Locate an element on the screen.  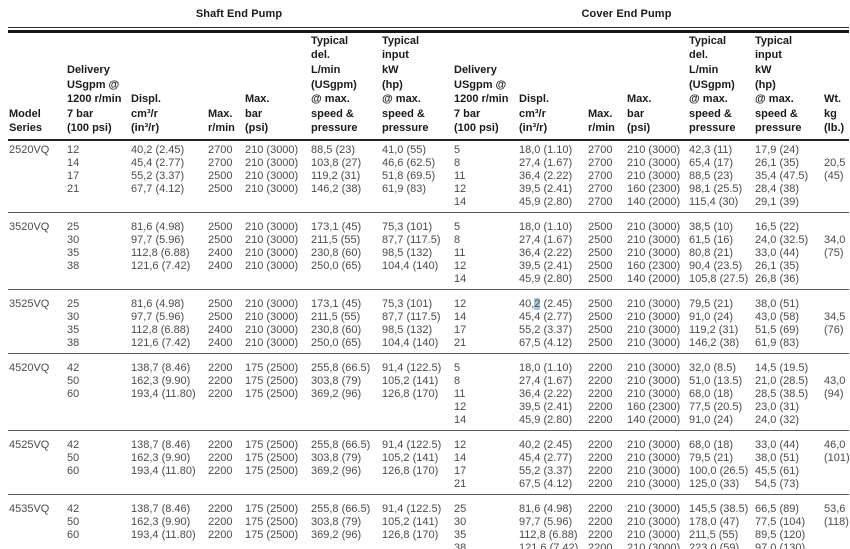
cover-displacement-cell: 27,4 (1.67) is located at coordinates (546, 240).